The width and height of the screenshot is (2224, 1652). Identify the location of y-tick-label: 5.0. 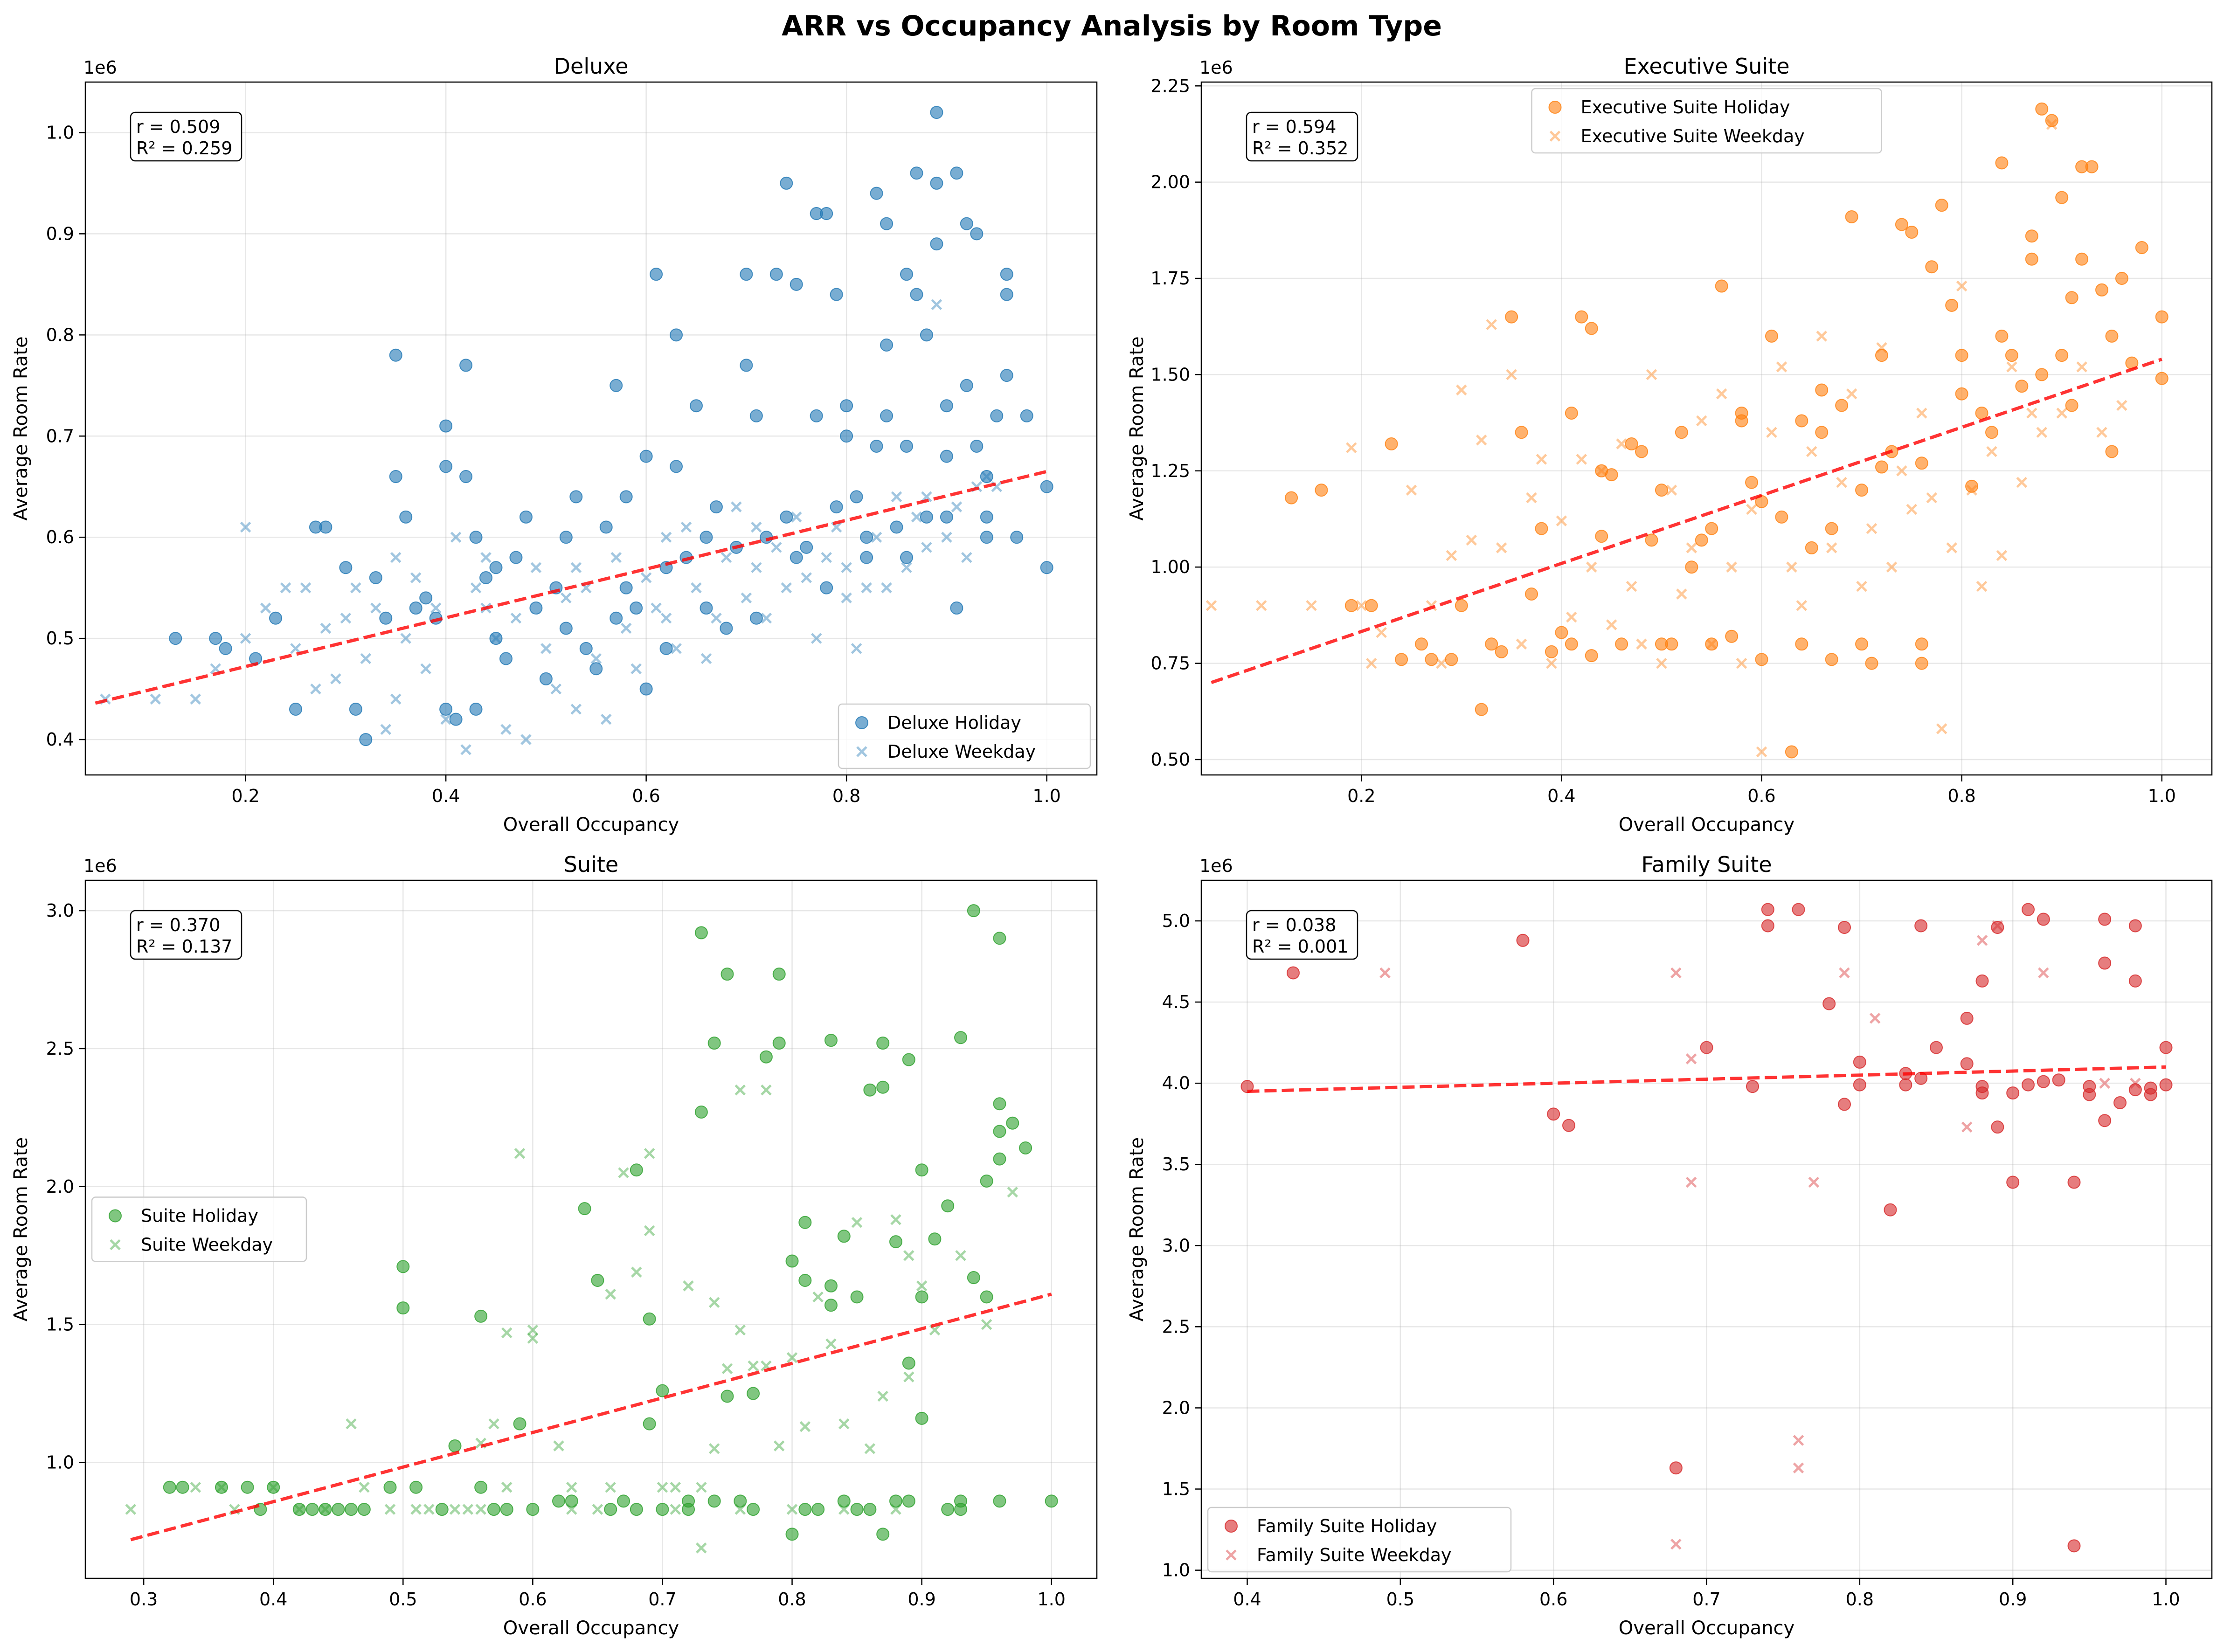
(1176, 921).